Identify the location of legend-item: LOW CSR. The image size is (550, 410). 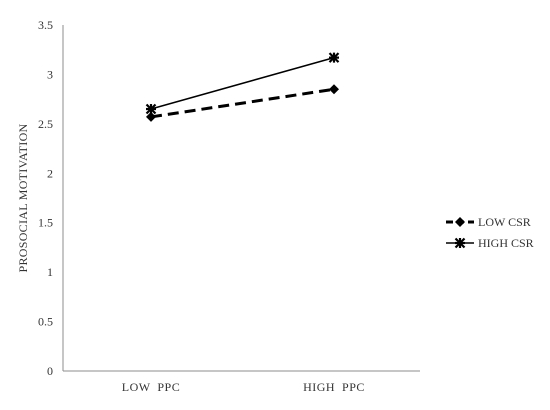
(488, 222).